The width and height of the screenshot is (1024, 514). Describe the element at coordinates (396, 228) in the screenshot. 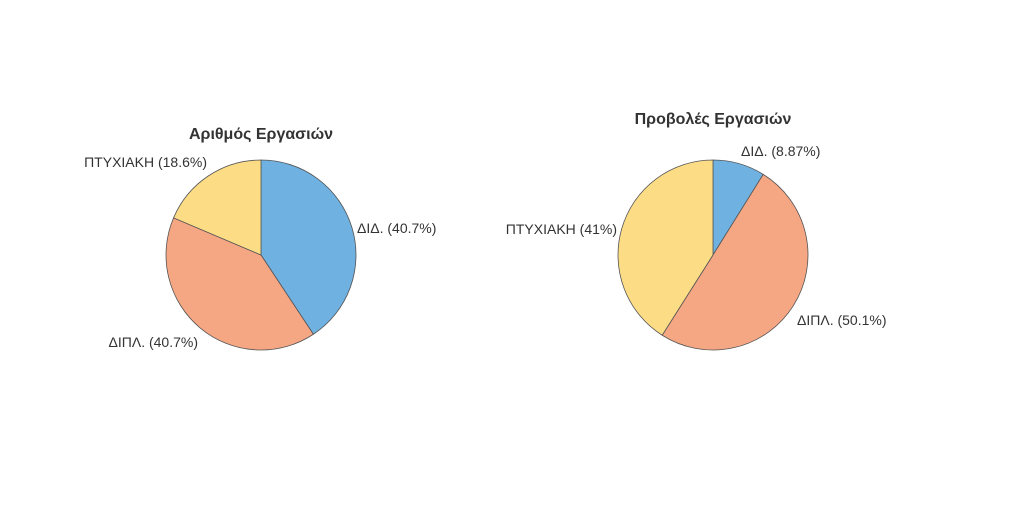

I see `slice-label: ΔΙΔ. (40.7%)` at that location.